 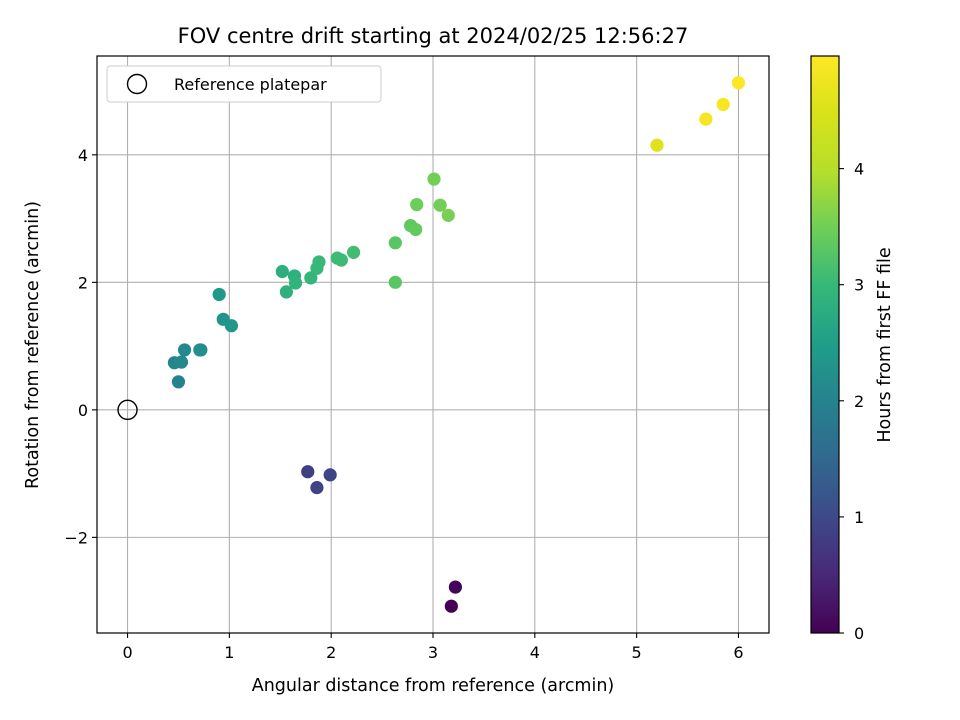 What do you see at coordinates (859, 401) in the screenshot?
I see `colorbar-tick-label: 2` at bounding box center [859, 401].